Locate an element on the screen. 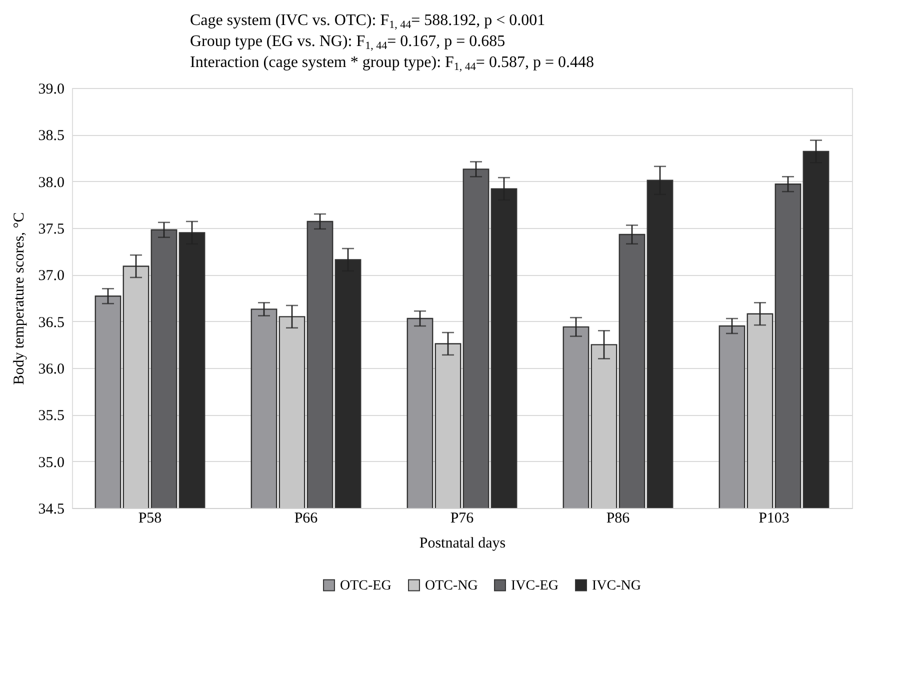 The image size is (909, 674). y-tick-label: 38.0 is located at coordinates (51, 182).